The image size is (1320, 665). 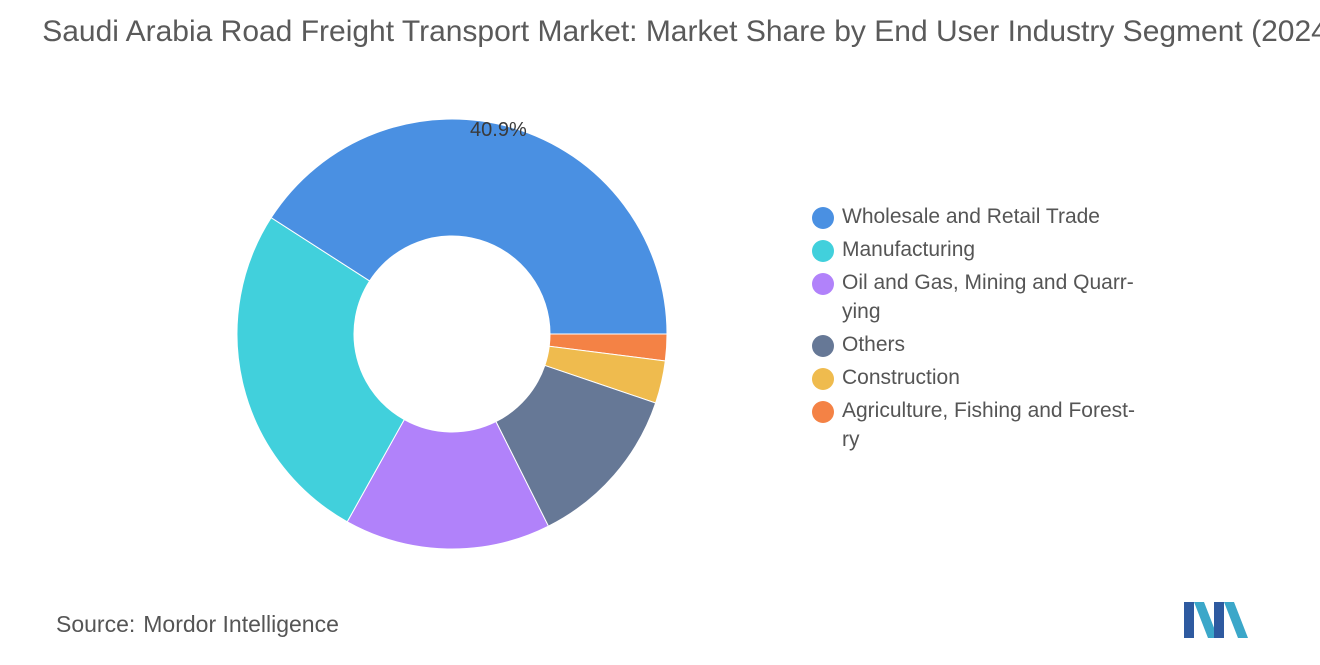 What do you see at coordinates (992, 249) in the screenshot?
I see `legend-item: Manufacturing` at bounding box center [992, 249].